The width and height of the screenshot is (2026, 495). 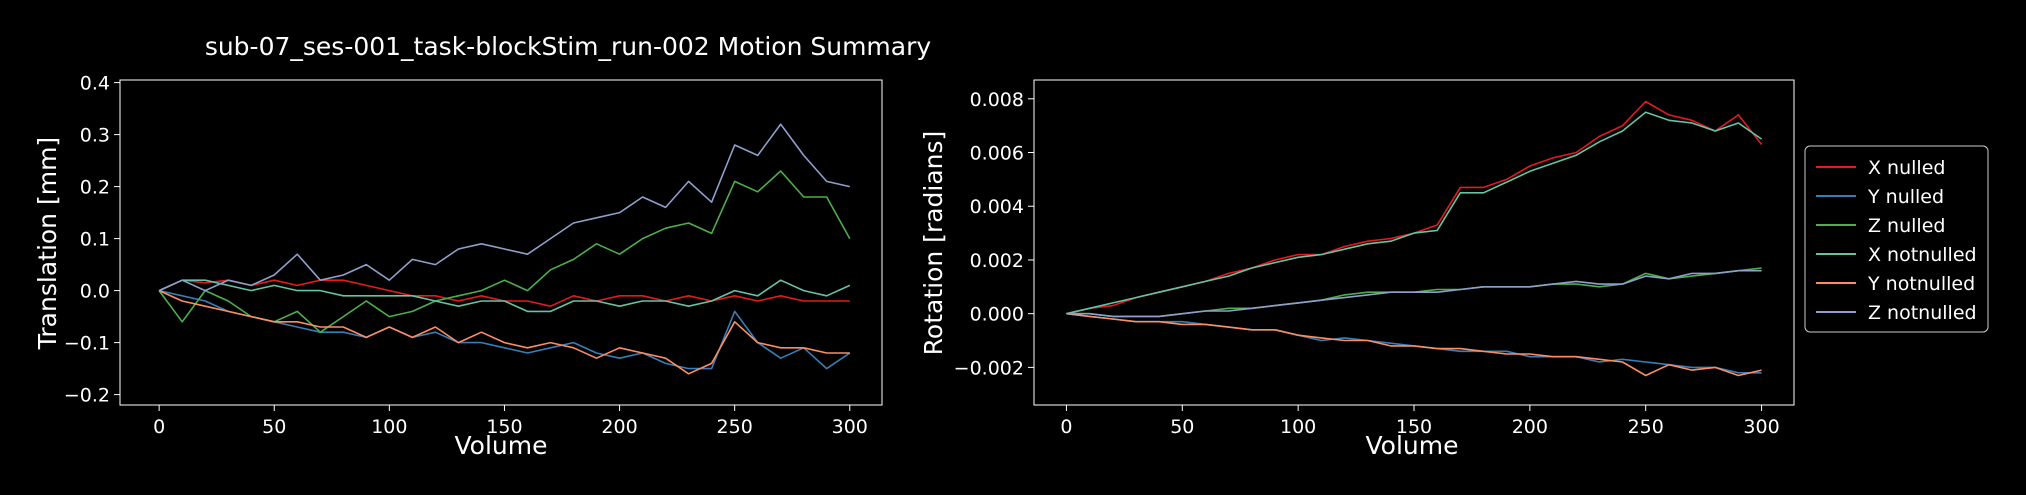 I want to click on translation-ylabel: Translation [mm], so click(x=47, y=243).